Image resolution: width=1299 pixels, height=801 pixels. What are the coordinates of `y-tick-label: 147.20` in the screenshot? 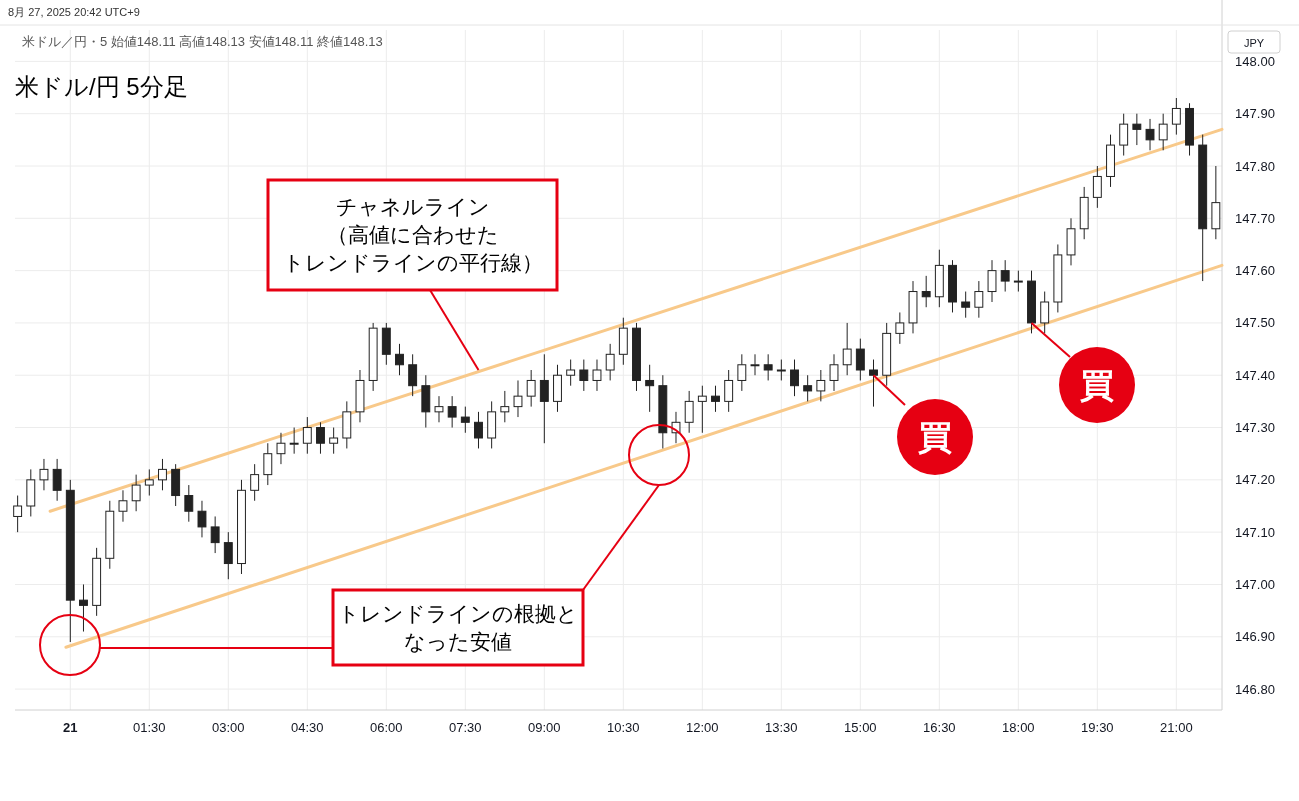 It's located at (1255, 480).